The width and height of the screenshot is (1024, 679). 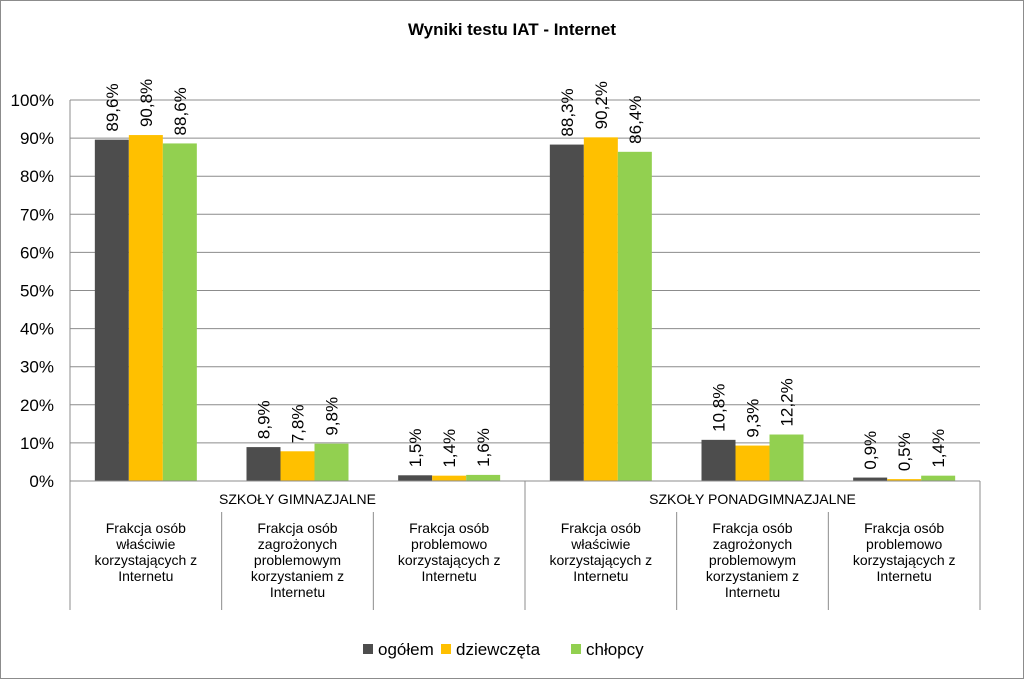 What do you see at coordinates (567, 112) in the screenshot?
I see `data-label: 88,3%` at bounding box center [567, 112].